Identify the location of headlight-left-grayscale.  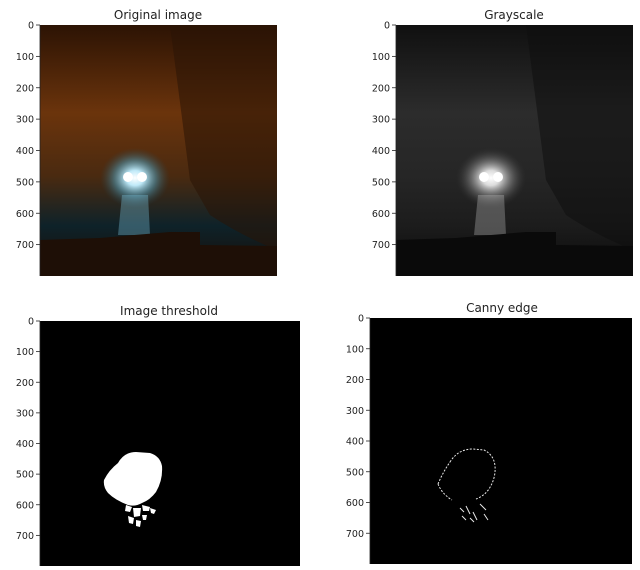
(484, 177).